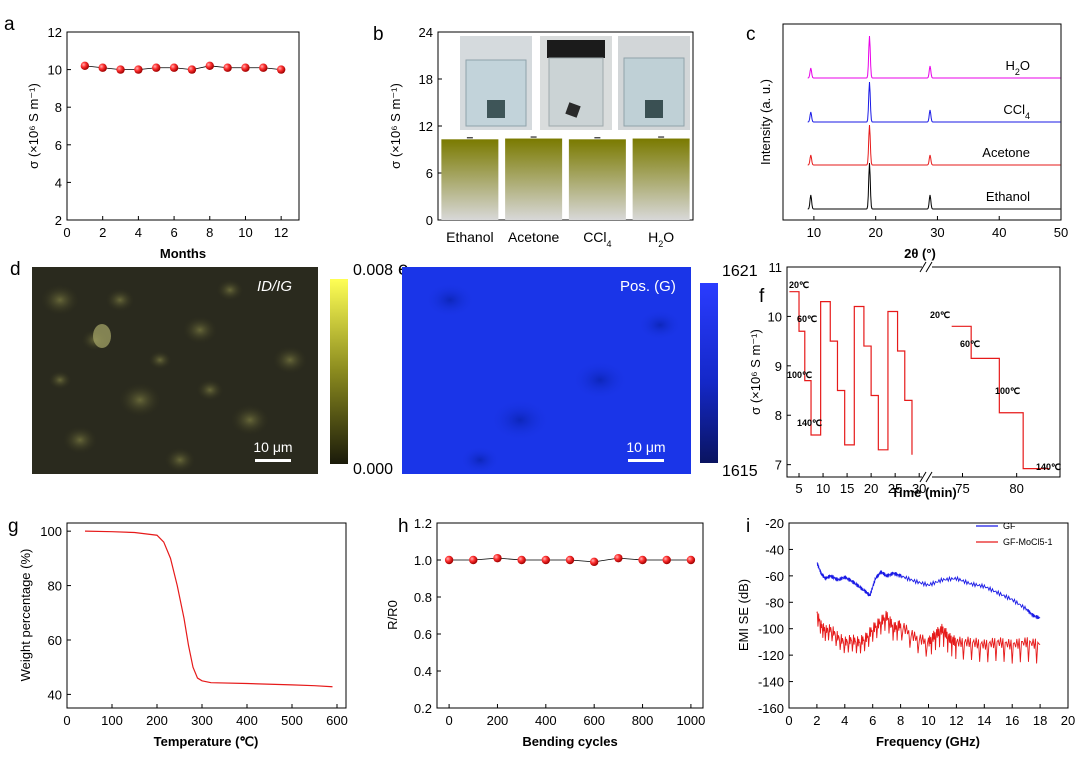 Image resolution: width=1080 pixels, height=757 pixels. Describe the element at coordinates (58, 220) in the screenshot. I see `y-tick-label: 2` at that location.